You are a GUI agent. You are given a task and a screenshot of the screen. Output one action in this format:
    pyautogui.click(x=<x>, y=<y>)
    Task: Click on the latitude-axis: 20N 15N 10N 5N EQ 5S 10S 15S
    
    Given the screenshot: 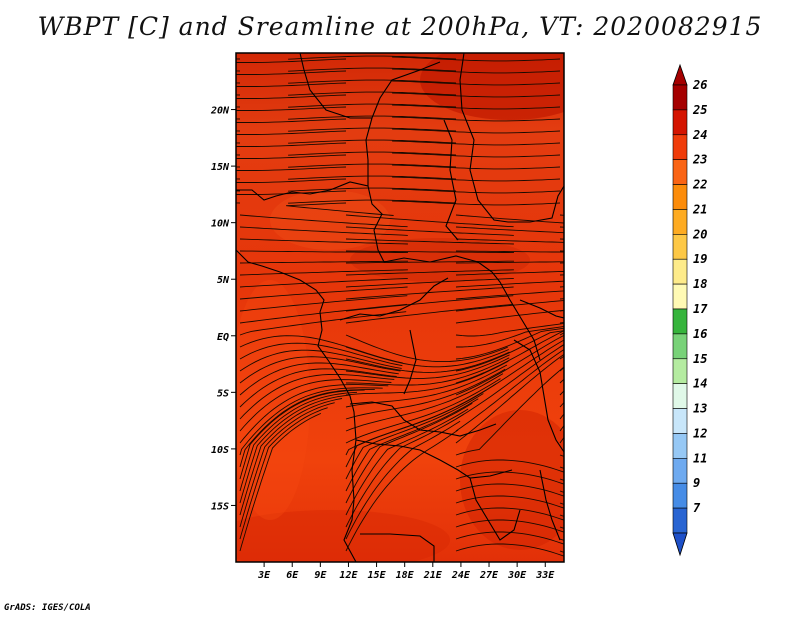 What is the action you would take?
    pyautogui.click(x=223, y=309)
    